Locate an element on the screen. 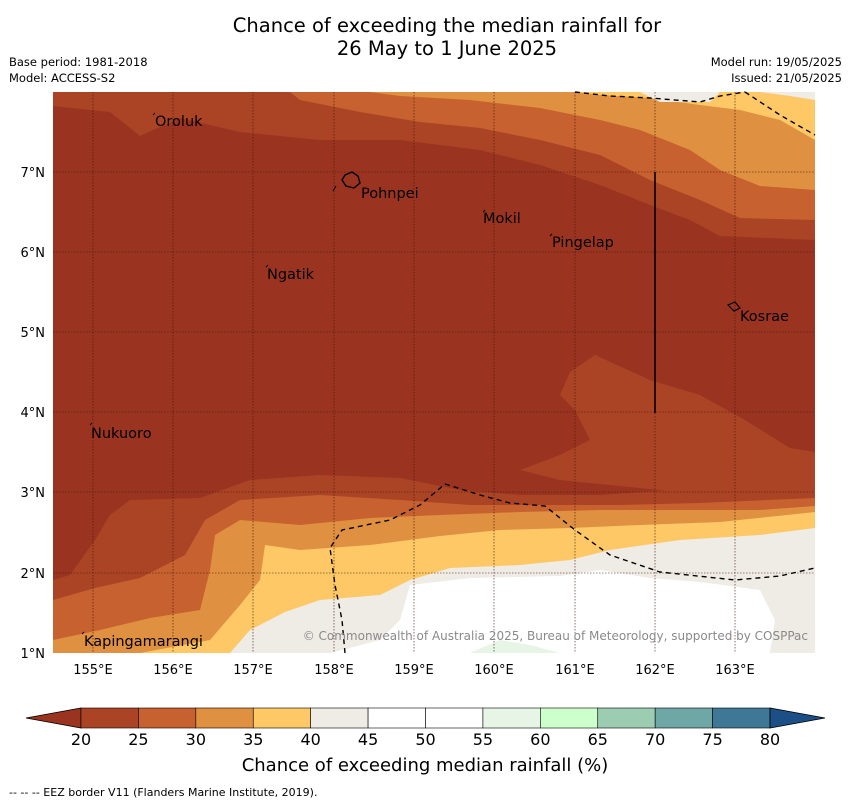 The height and width of the screenshot is (804, 850). colorbar-extension-low is located at coordinates (53, 718).